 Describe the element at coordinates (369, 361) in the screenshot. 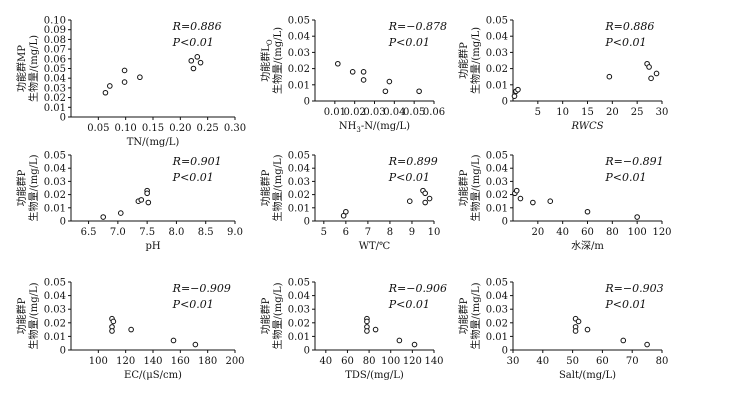

I see `x-tick-label: 80` at that location.